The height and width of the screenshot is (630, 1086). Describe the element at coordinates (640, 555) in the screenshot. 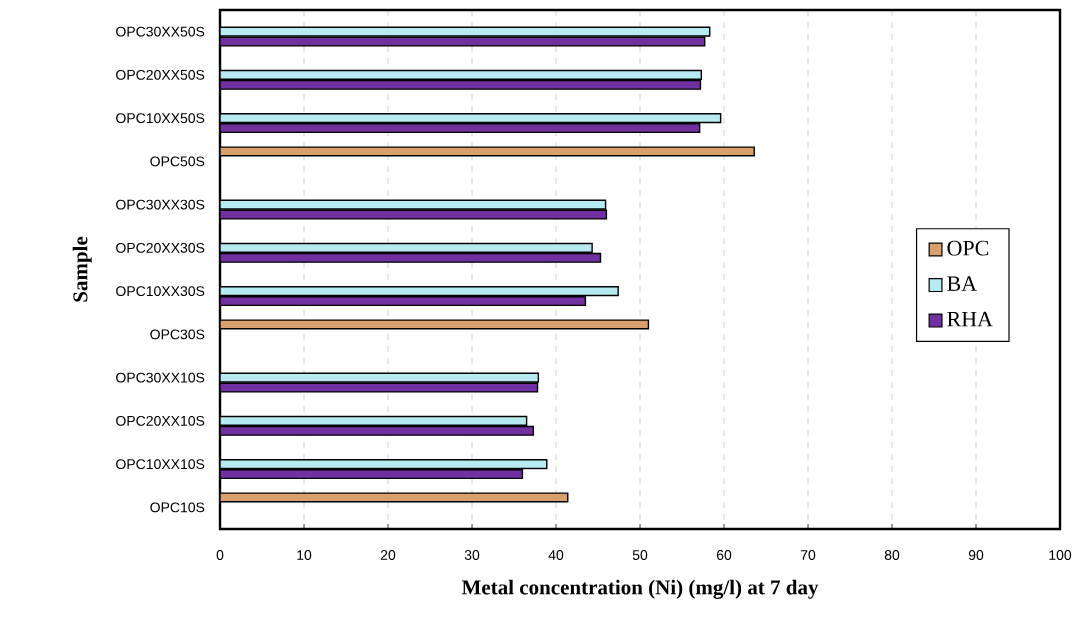

I see `x-tick-label: 50` at that location.